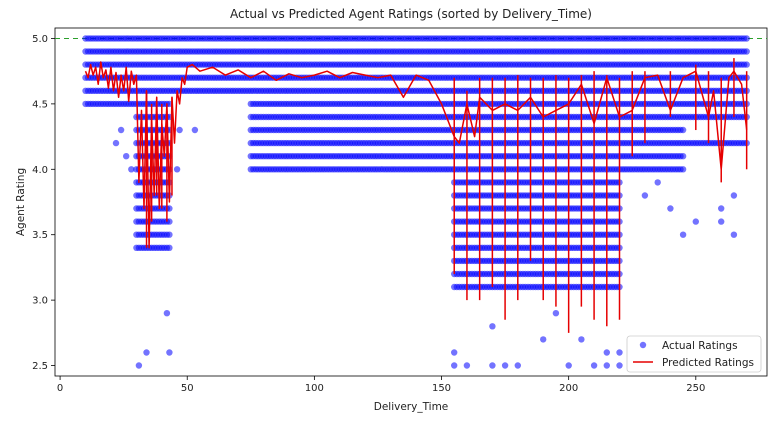  What do you see at coordinates (568, 388) in the screenshot?
I see `x-tick-label: 200` at bounding box center [568, 388].